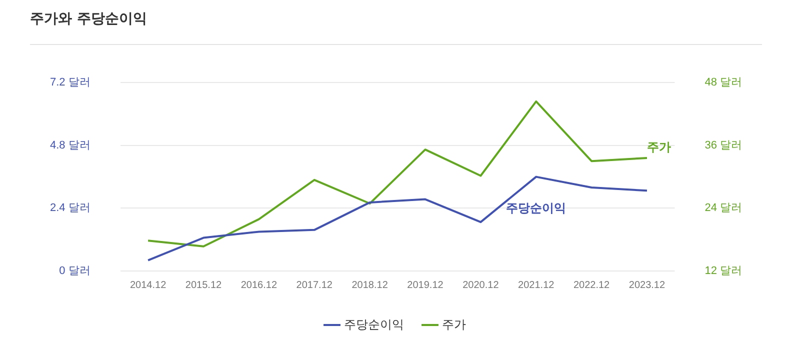 This screenshot has height=343, width=802. Describe the element at coordinates (536, 285) in the screenshot. I see `x-tick-label: 2021.12` at that location.